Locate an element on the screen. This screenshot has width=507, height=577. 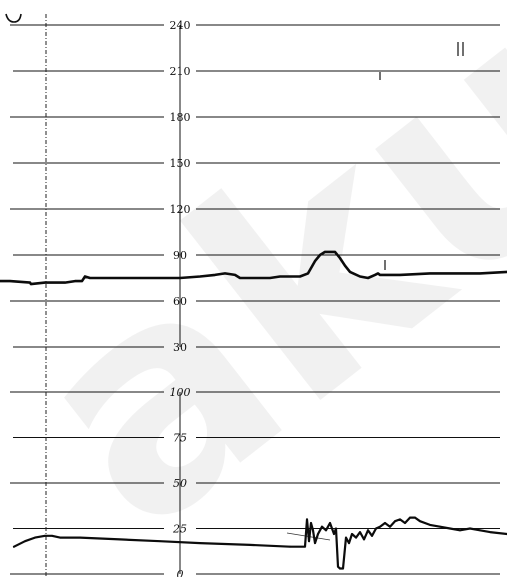
y-tick-label: 60 is located at coordinates (180, 301).